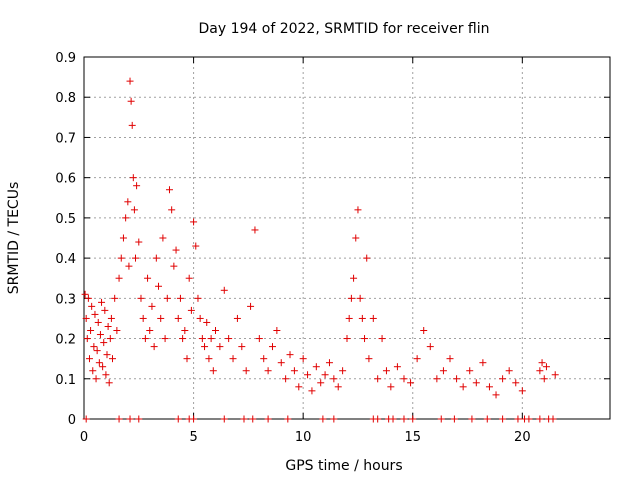 Image resolution: width=640 pixels, height=480 pixels. I want to click on x-tick-label: 15, so click(412, 437).